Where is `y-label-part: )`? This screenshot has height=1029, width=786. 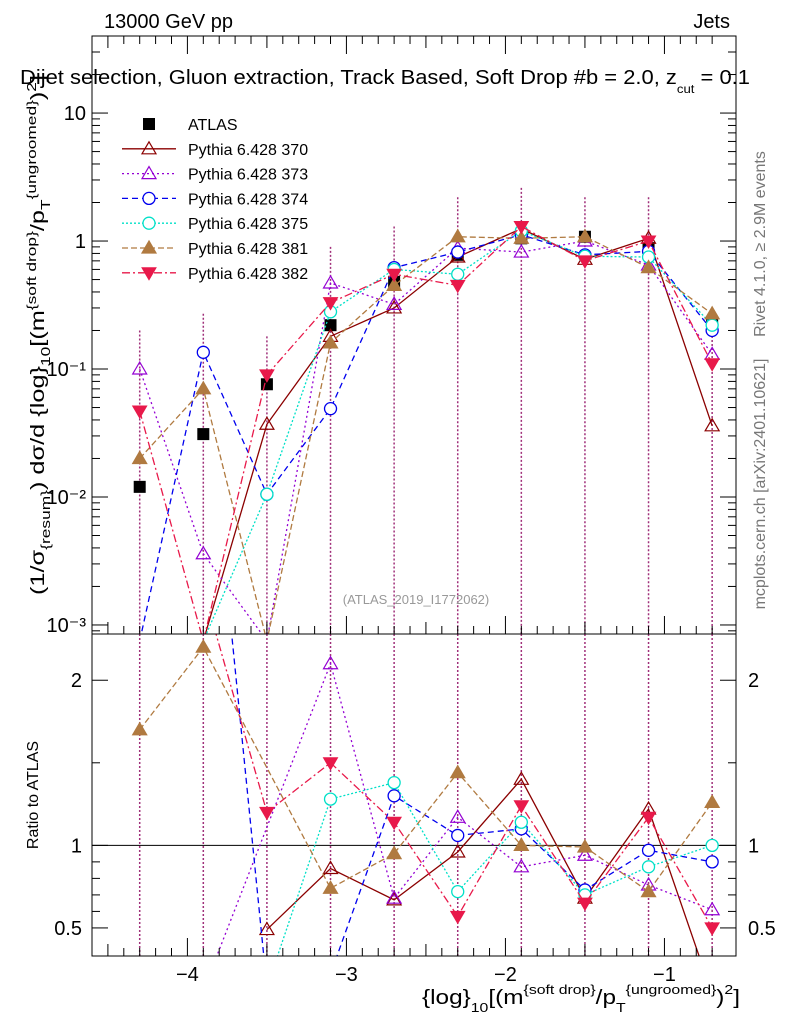 y-label-part: ) is located at coordinates (38, 96).